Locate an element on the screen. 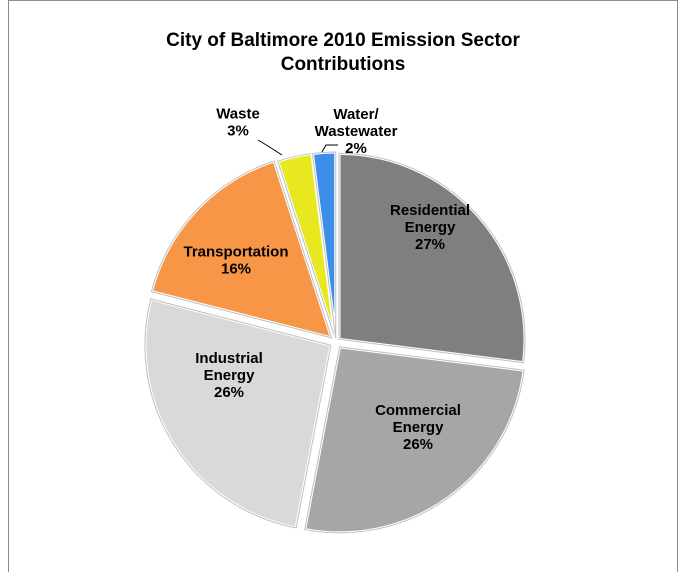 This screenshot has height=572, width=678. pie-slice-residential-energy is located at coordinates (432, 258).